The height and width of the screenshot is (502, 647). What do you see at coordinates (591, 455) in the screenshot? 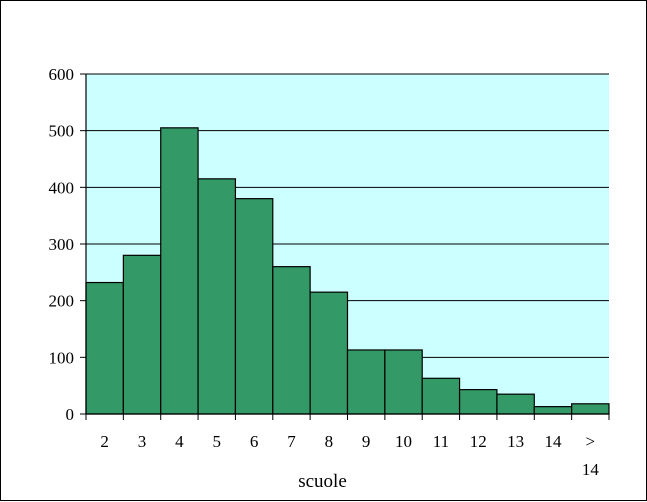
I see `x-tick-label: >14` at bounding box center [591, 455].